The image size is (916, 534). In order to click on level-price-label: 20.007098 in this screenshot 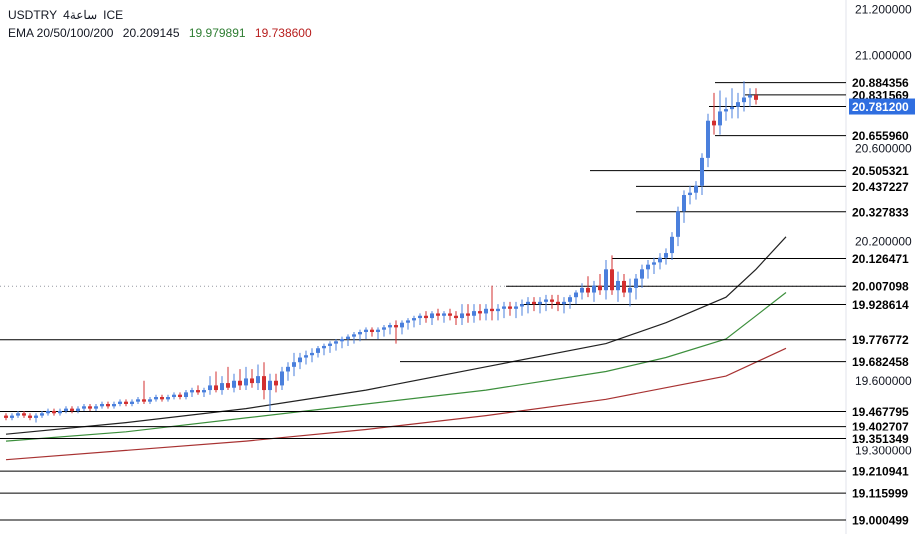, I will do `click(880, 287)`.